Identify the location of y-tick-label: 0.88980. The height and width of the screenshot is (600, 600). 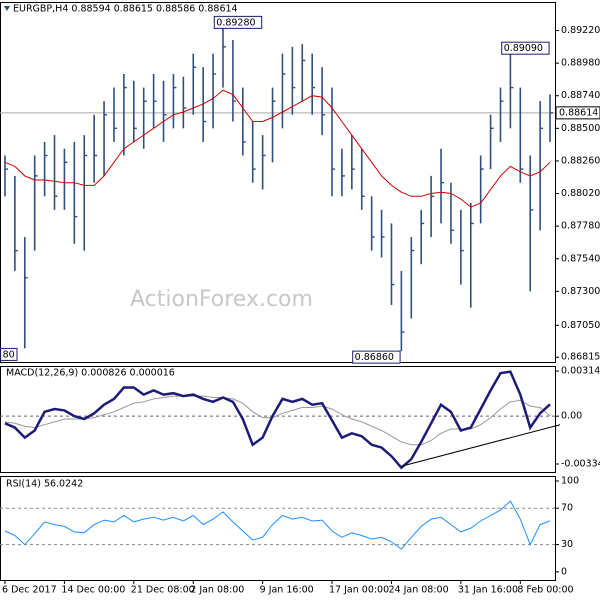
(580, 63).